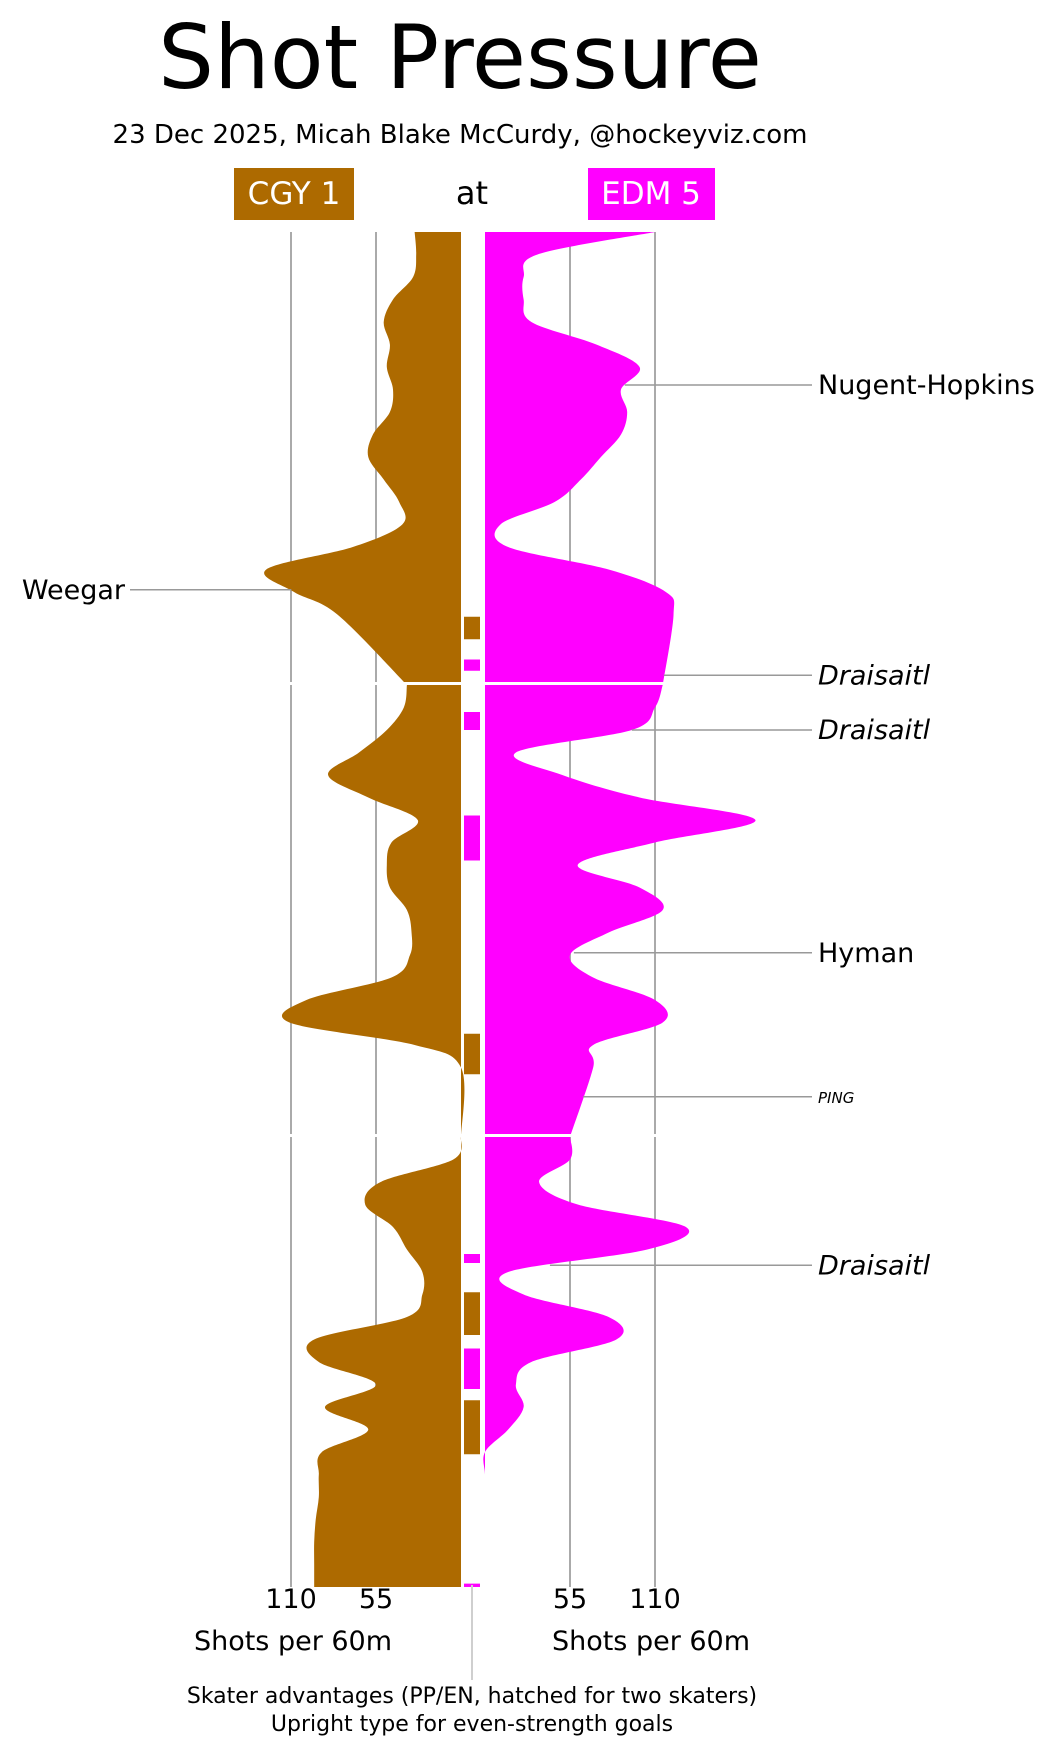 The width and height of the screenshot is (1061, 1755). Describe the element at coordinates (743, 953) in the screenshot. I see `goal-annotation: Hyman` at that location.